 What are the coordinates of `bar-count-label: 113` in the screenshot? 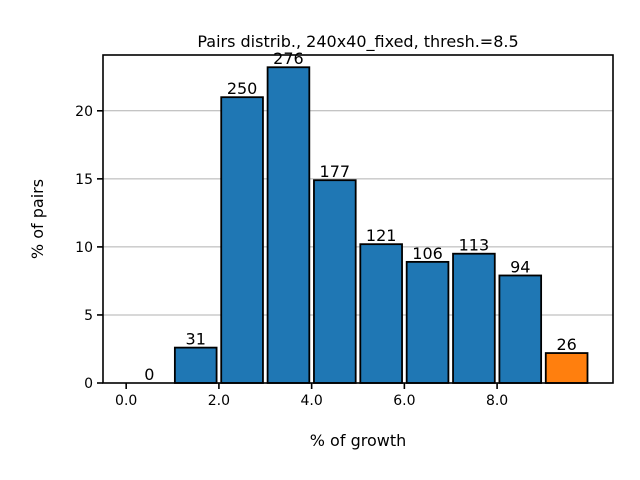 It's located at (474, 245).